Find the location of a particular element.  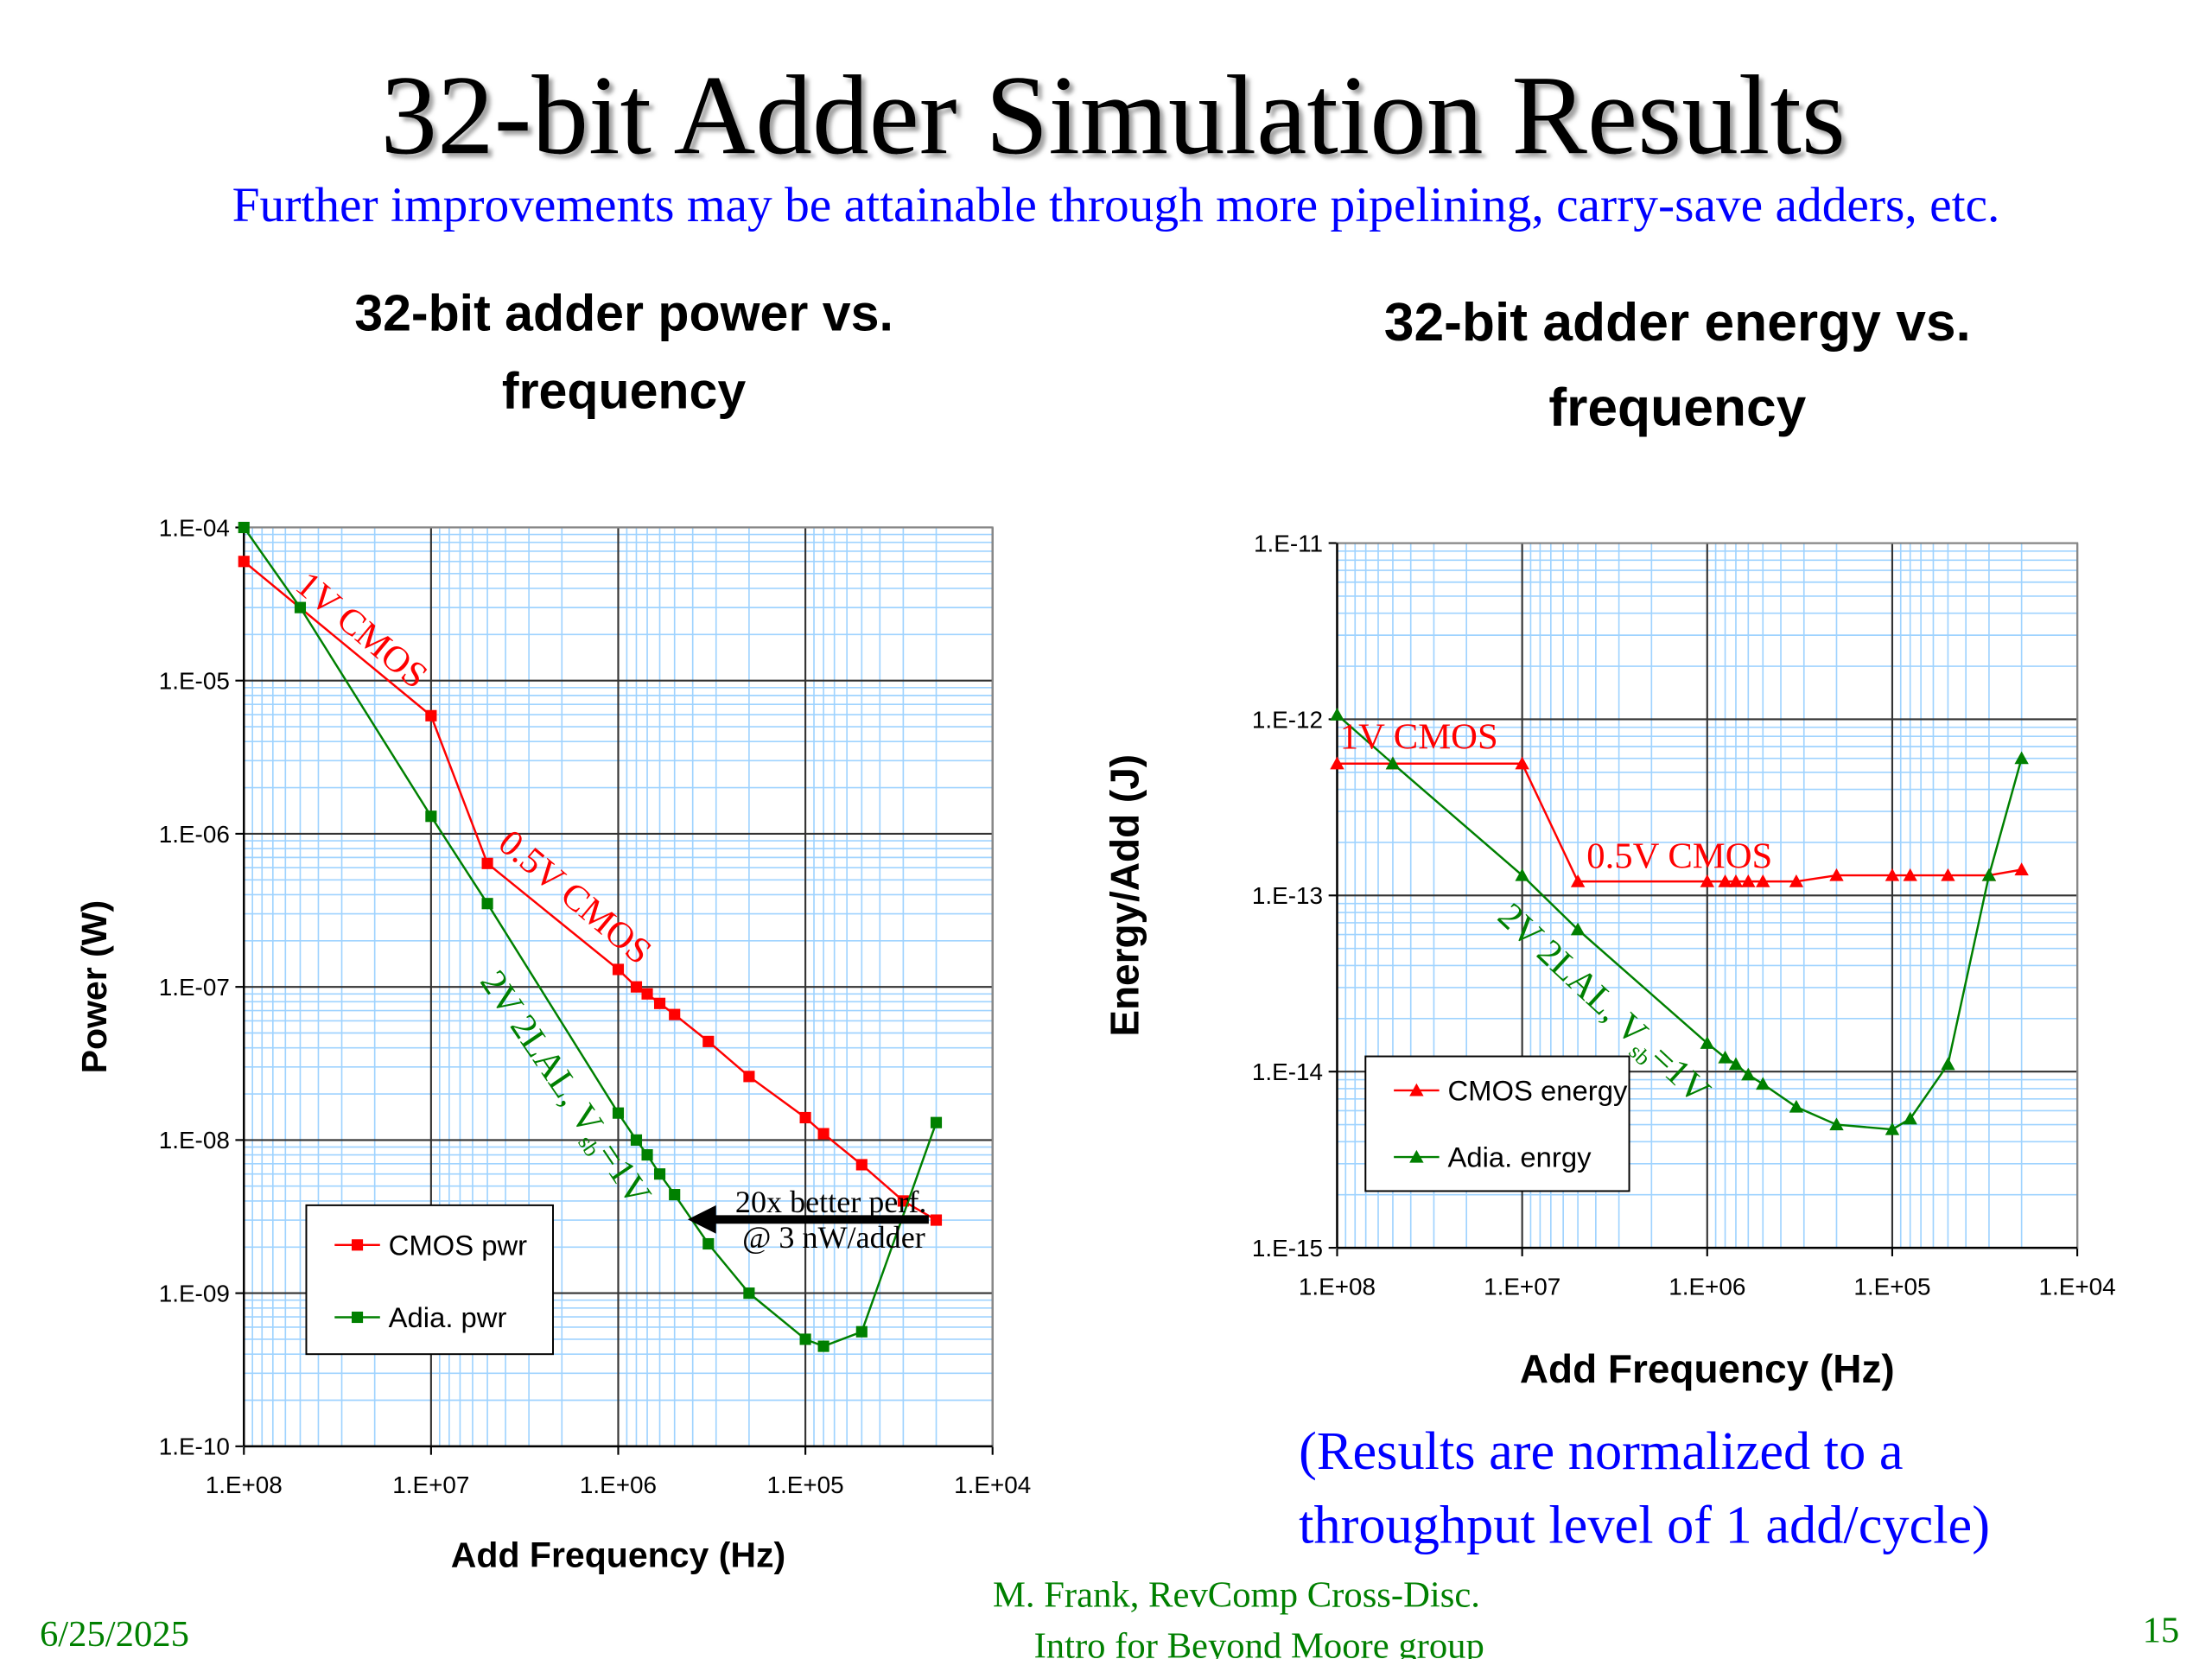

y-tick-label: 1.E-07 is located at coordinates (194, 987).